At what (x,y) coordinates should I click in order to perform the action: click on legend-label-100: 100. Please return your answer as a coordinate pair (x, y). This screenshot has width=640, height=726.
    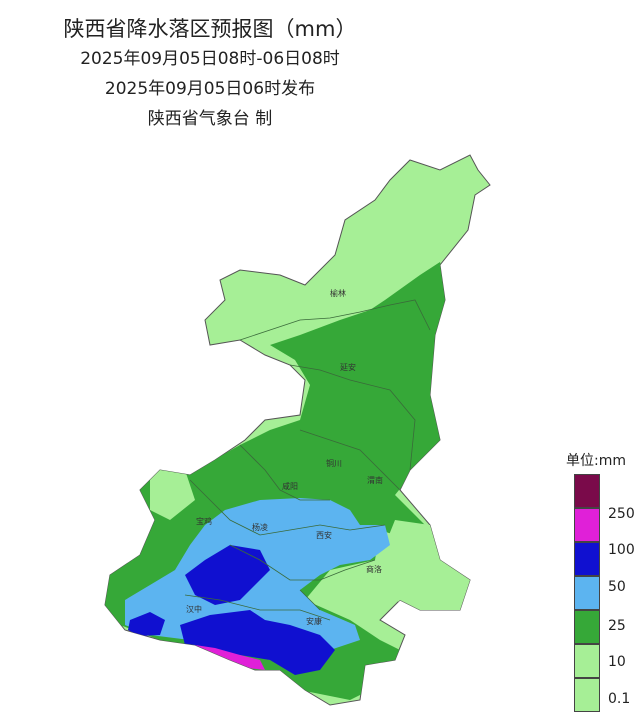
    Looking at the image, I should click on (621, 550).